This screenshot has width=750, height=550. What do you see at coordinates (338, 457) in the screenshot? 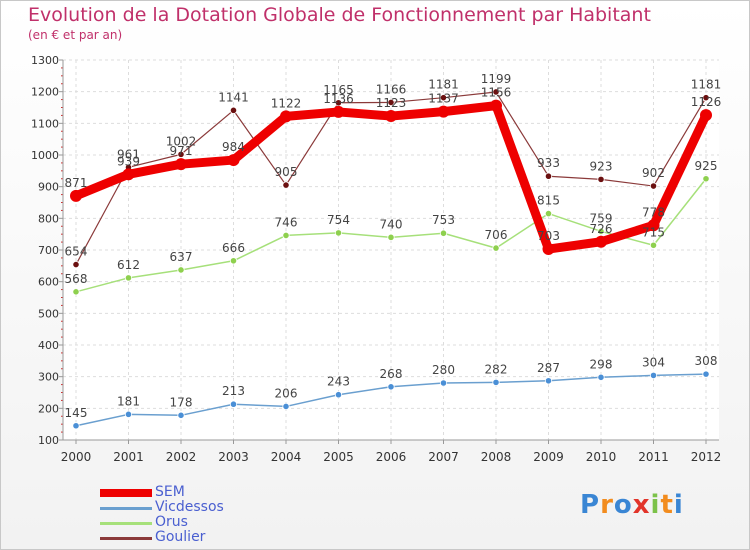
I see `x-tick-label: 2005` at bounding box center [338, 457].